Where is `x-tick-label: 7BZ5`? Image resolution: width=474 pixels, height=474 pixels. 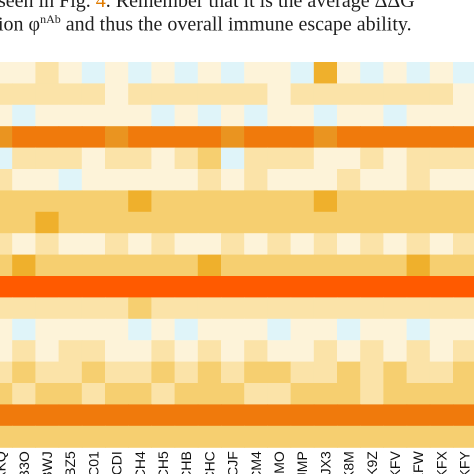 x-tick-label: 7BZ5 is located at coordinates (70, 462).